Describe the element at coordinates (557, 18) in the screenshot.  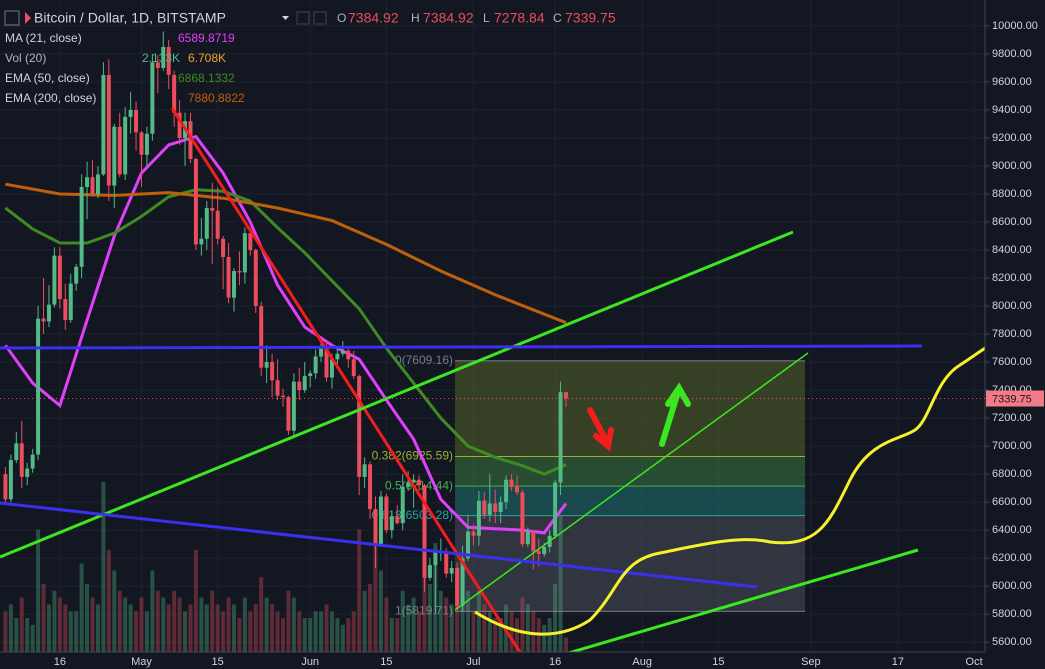
I see `ohlc-name: C` at that location.